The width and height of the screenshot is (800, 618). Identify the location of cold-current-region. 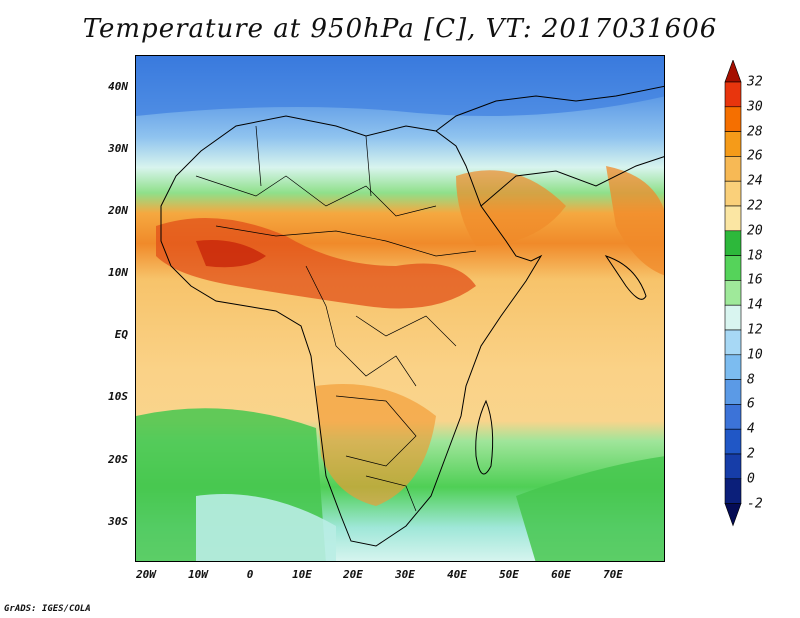
(266, 527).